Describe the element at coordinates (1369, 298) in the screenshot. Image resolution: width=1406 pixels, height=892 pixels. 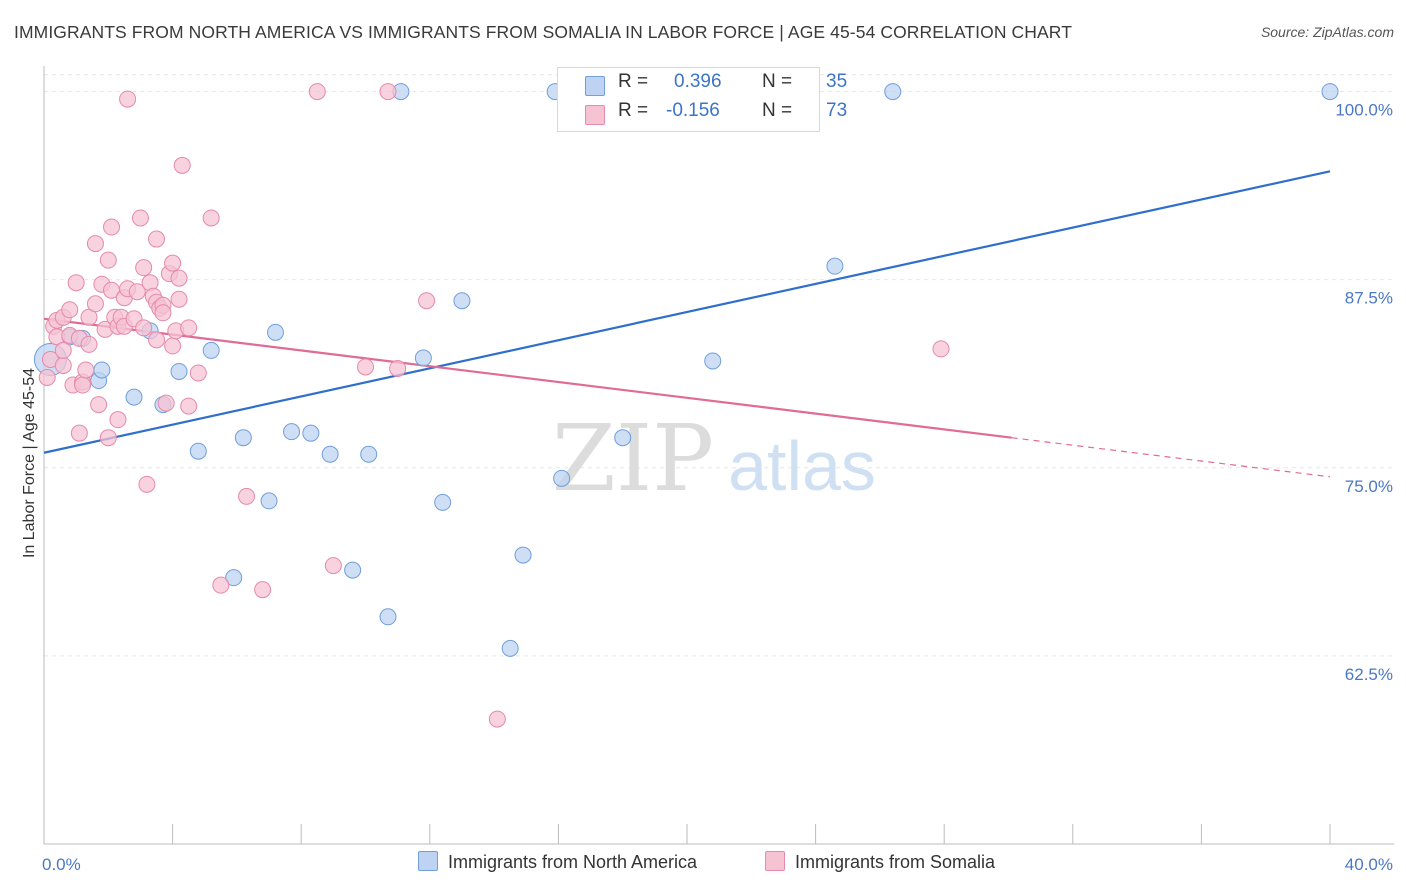
I see `y-tick-label: 87.5%` at that location.